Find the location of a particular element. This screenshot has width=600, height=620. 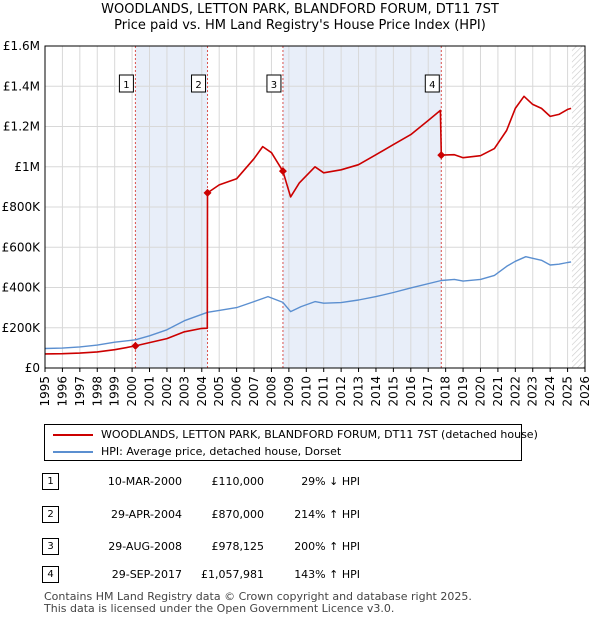

x-tick-label-0: 1995 is located at coordinates (45, 391).